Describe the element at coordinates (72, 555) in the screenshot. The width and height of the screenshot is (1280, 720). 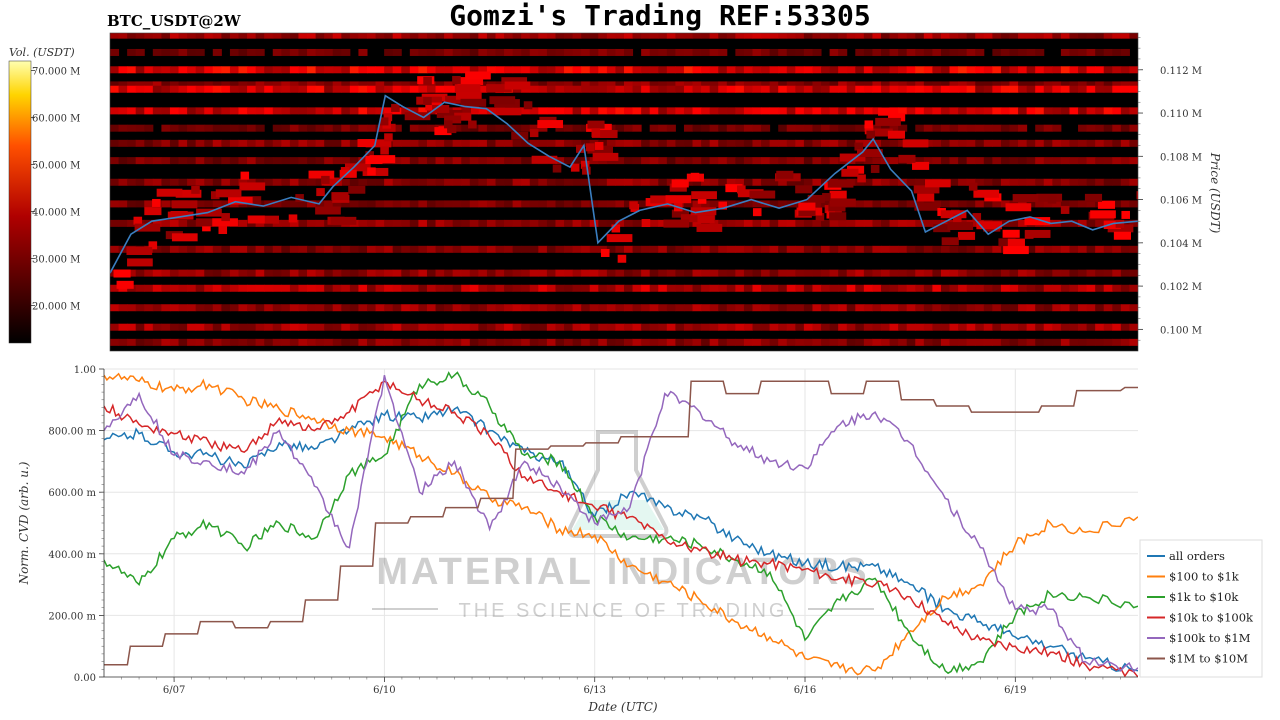
I see `y-tick-label: 400.00 m` at that location.